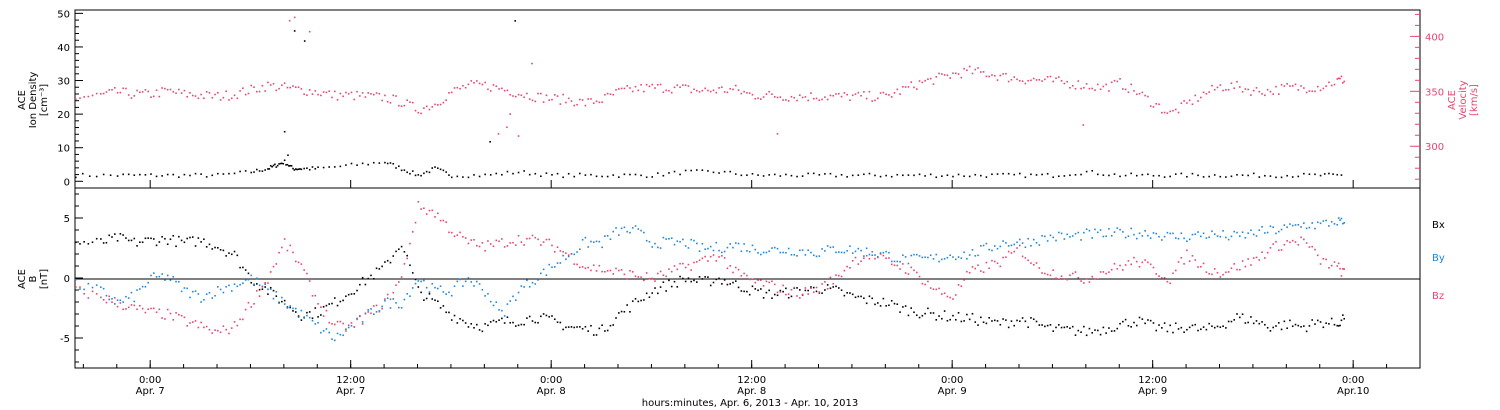 The width and height of the screenshot is (1500, 410). Describe the element at coordinates (1438, 258) in the screenshot. I see `legend-by: By` at that location.